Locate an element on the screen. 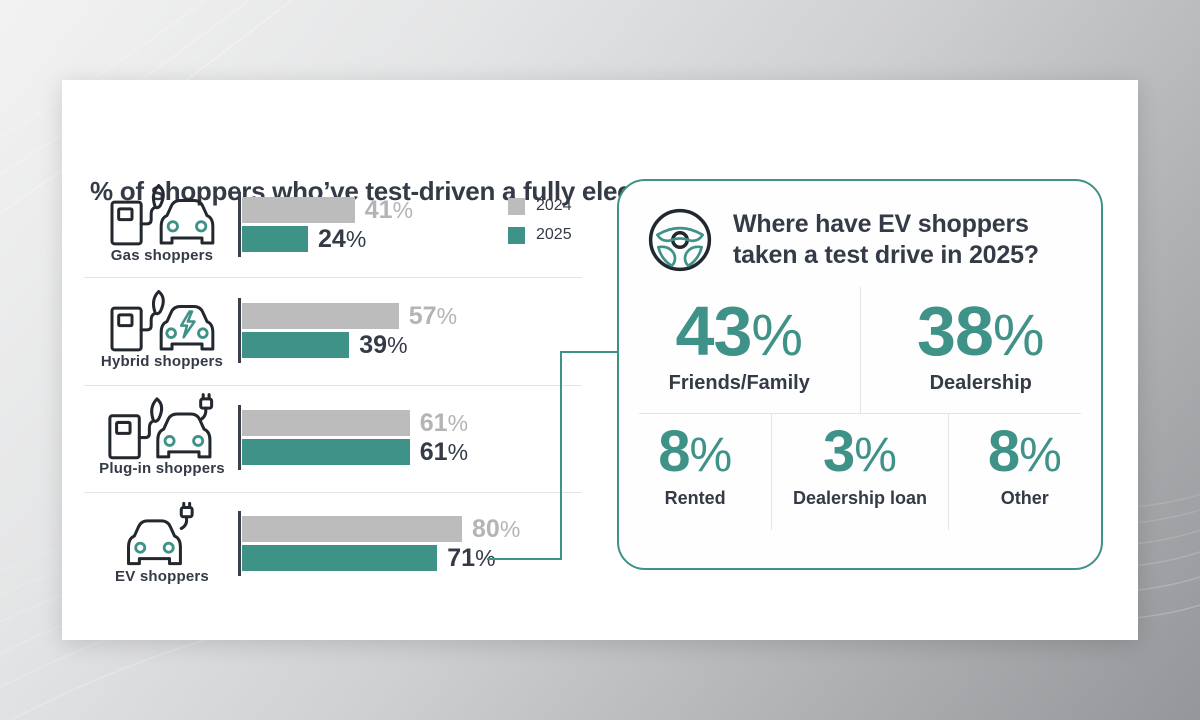 The width and height of the screenshot is (1200, 720). gas-pump-and-hybrid-car-icon is located at coordinates (162, 324).